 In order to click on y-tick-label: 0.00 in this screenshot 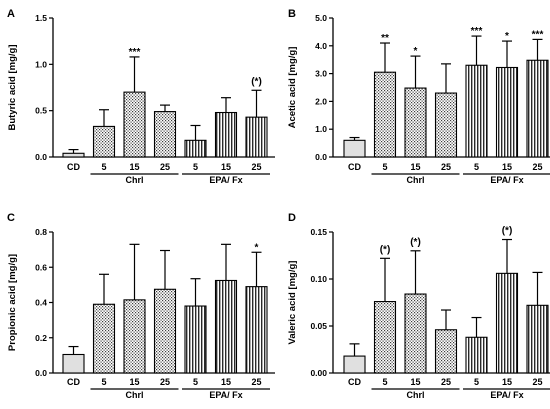, I will do `click(318, 373)`.